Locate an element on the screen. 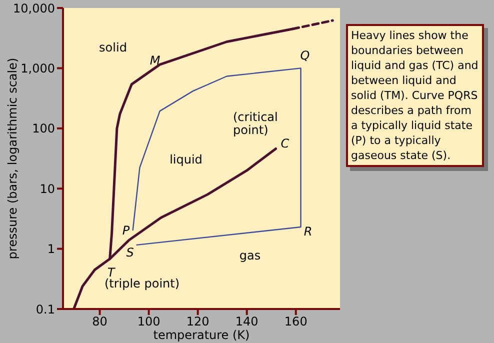 The height and width of the screenshot is (343, 494). annotation: gas is located at coordinates (250, 255).